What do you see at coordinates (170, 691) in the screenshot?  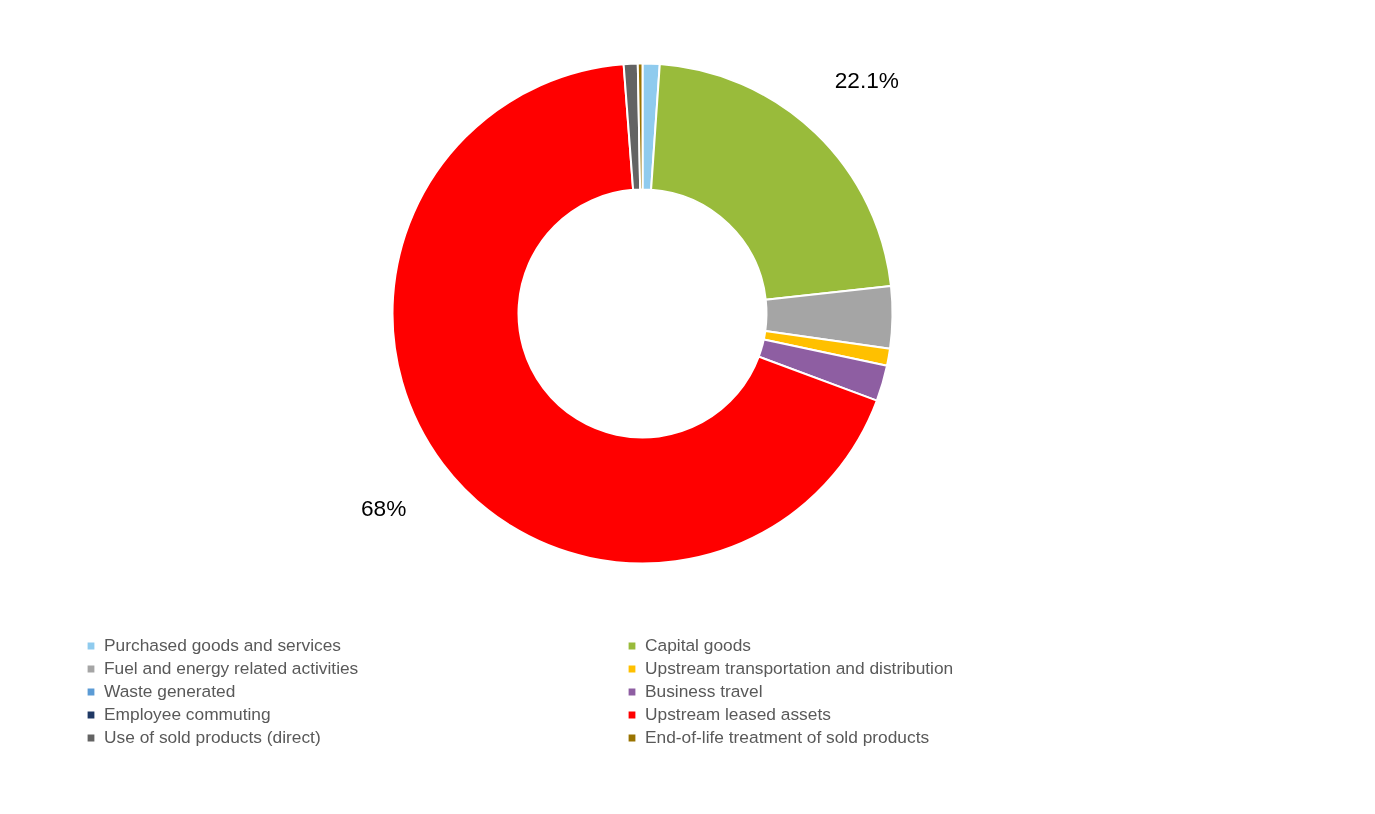 I see `legend-label: Waste generated` at bounding box center [170, 691].